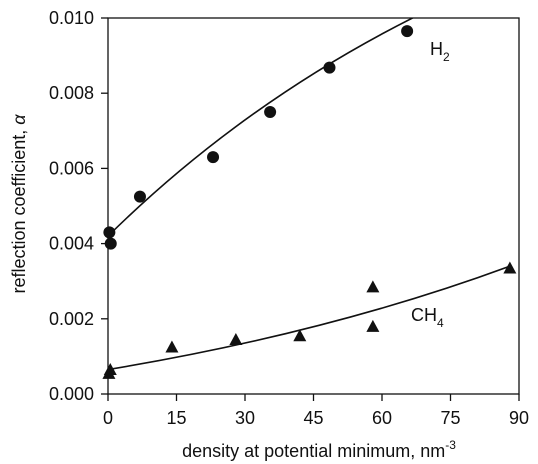  What do you see at coordinates (382, 418) in the screenshot?
I see `x-tick-label: 60` at bounding box center [382, 418].